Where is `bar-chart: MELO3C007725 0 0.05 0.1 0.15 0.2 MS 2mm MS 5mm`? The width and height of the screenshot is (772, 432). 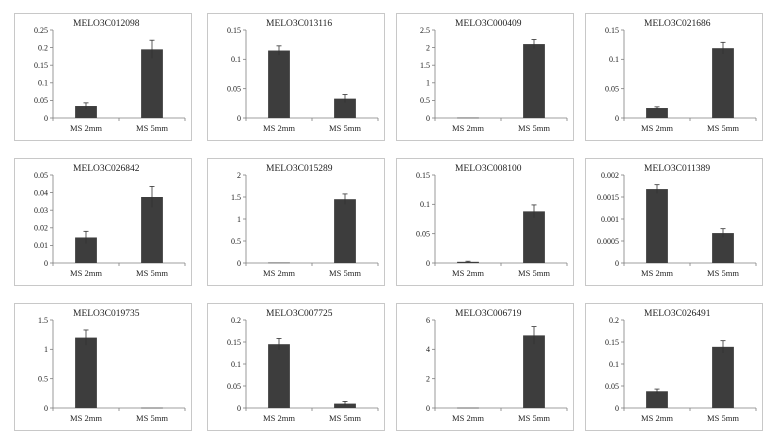 bar-chart: MELO3C007725 0 0.05 0.1 0.15 0.2 MS 2mm MS 5mm is located at coordinates (303, 366).